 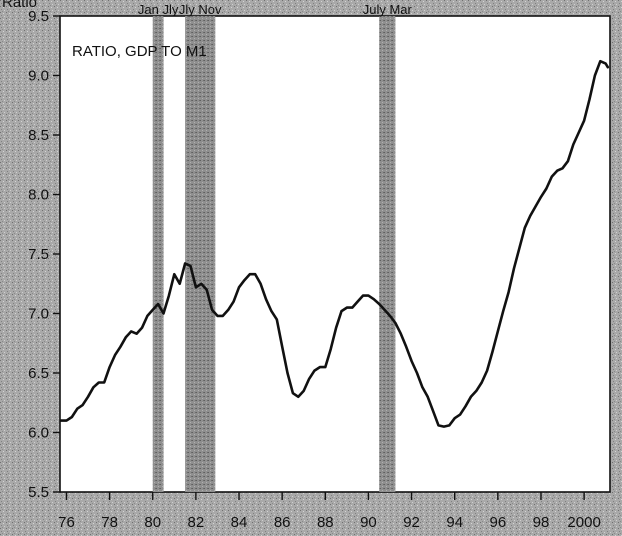 What do you see at coordinates (497, 522) in the screenshot?
I see `x-tick-label: 96` at bounding box center [497, 522].